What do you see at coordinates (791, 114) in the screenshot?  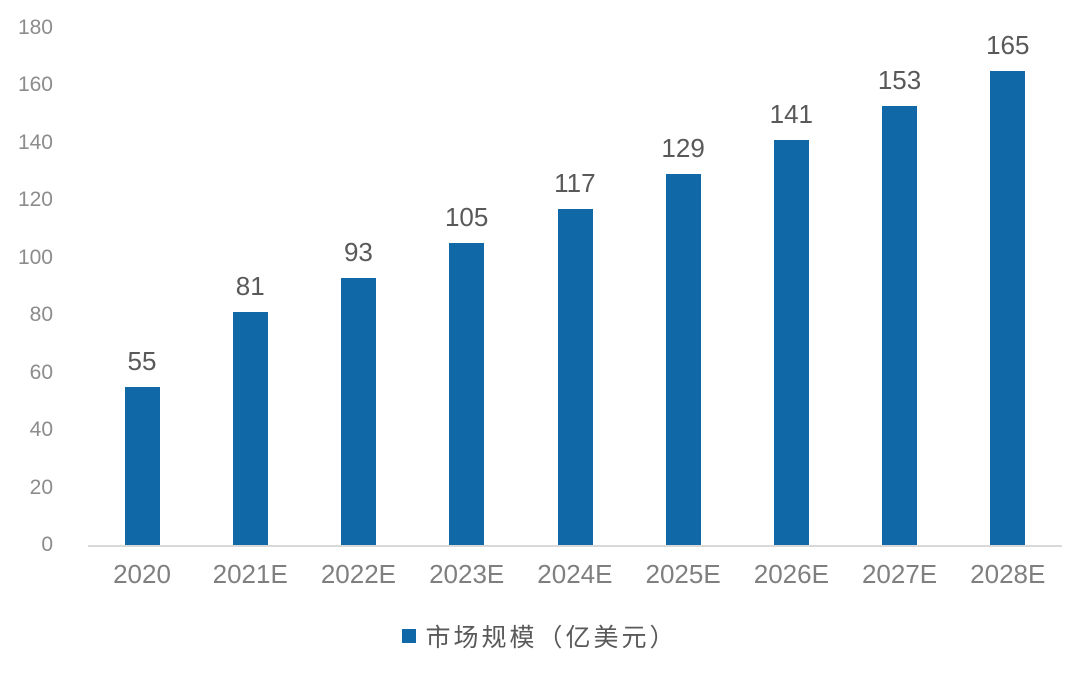 I see `value-label-2026E: 141` at bounding box center [791, 114].